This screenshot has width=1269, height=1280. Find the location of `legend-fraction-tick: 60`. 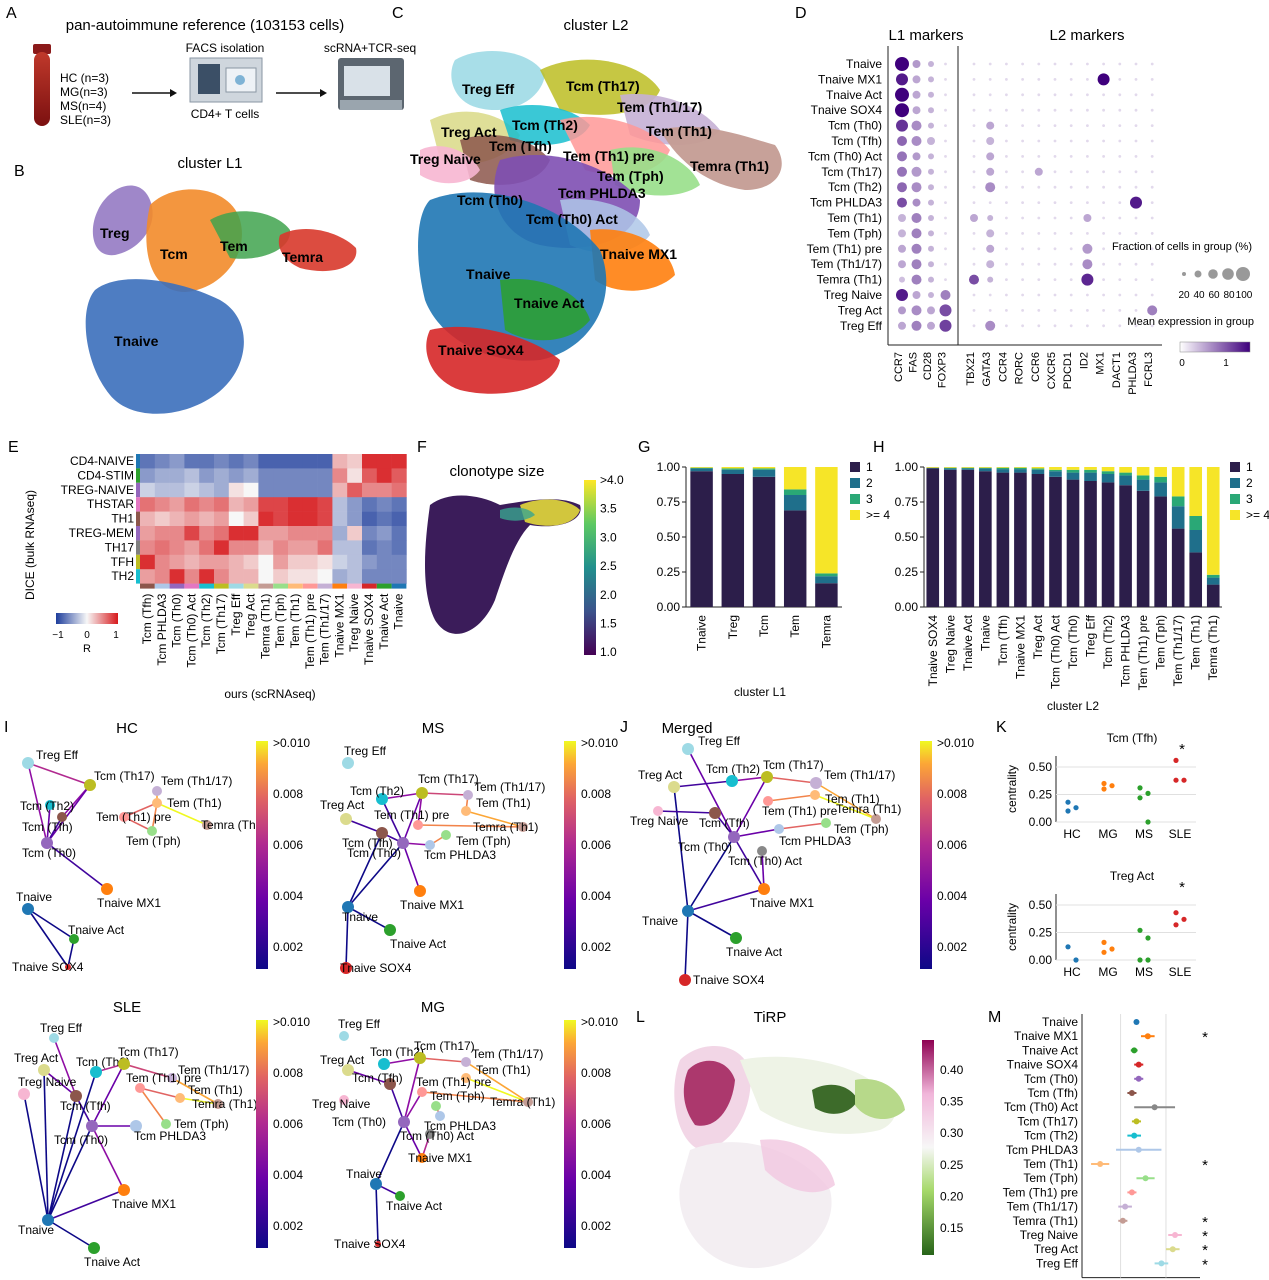

legend-fraction-tick: 60 is located at coordinates (1214, 295).